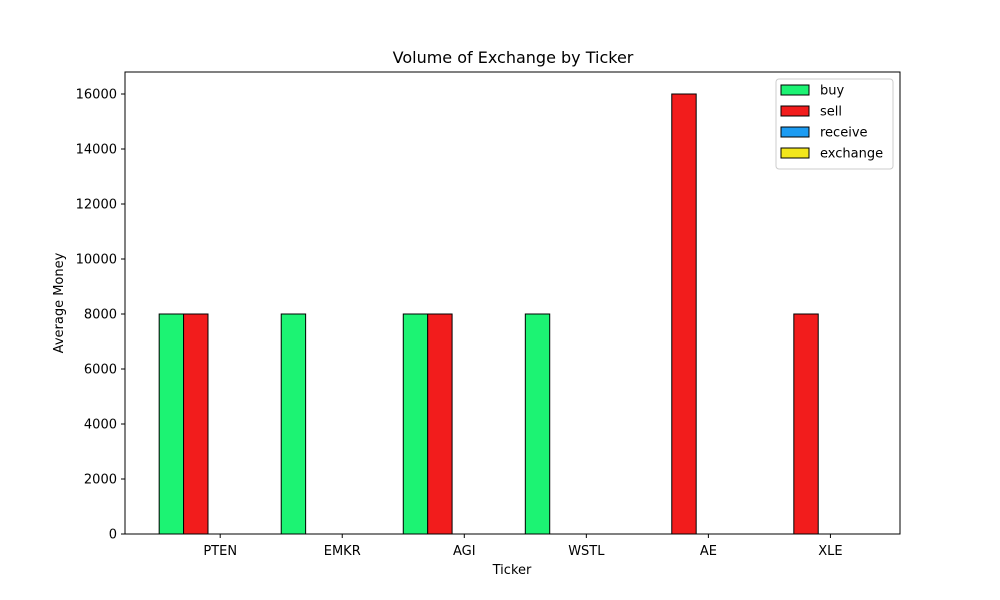  Describe the element at coordinates (795, 111) in the screenshot. I see `legend-swatch-sell` at that location.